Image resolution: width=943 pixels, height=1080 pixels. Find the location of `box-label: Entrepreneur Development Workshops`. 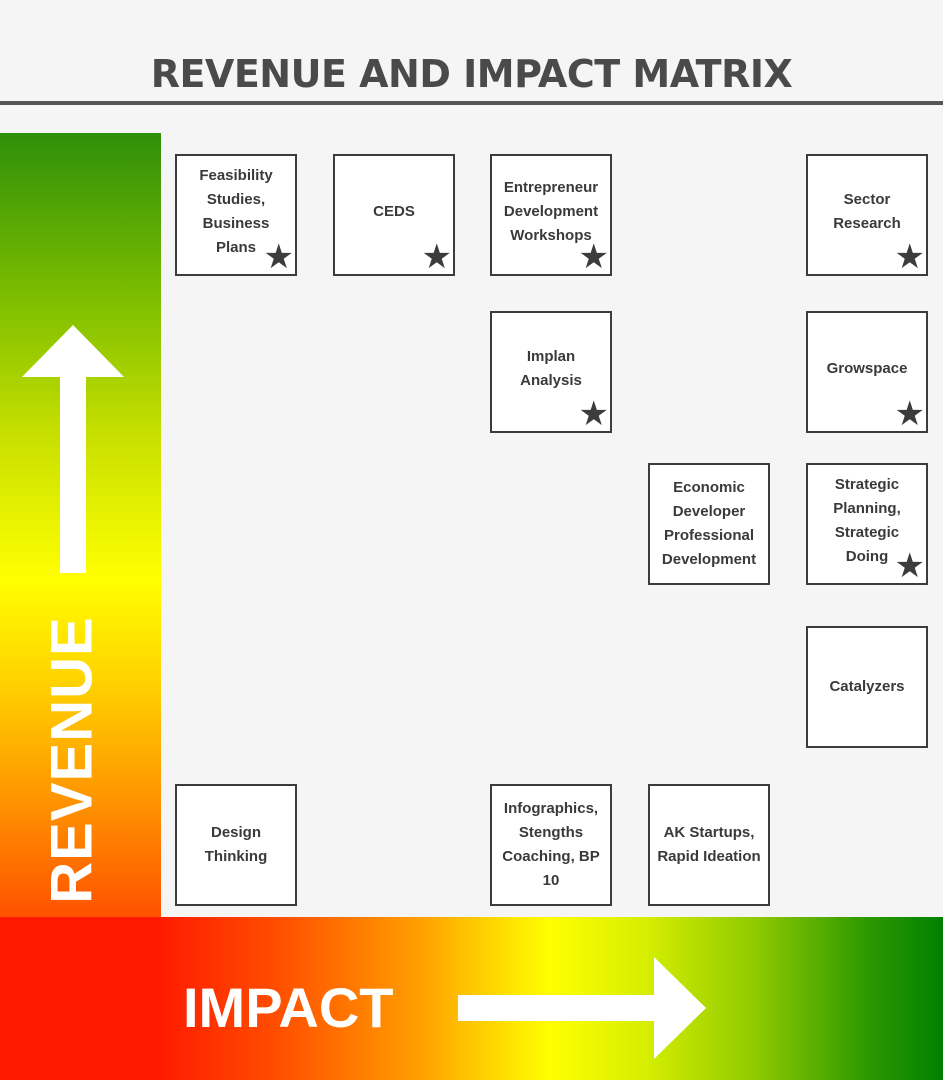

box-label: Entrepreneur Development Workshops is located at coordinates (551, 211).